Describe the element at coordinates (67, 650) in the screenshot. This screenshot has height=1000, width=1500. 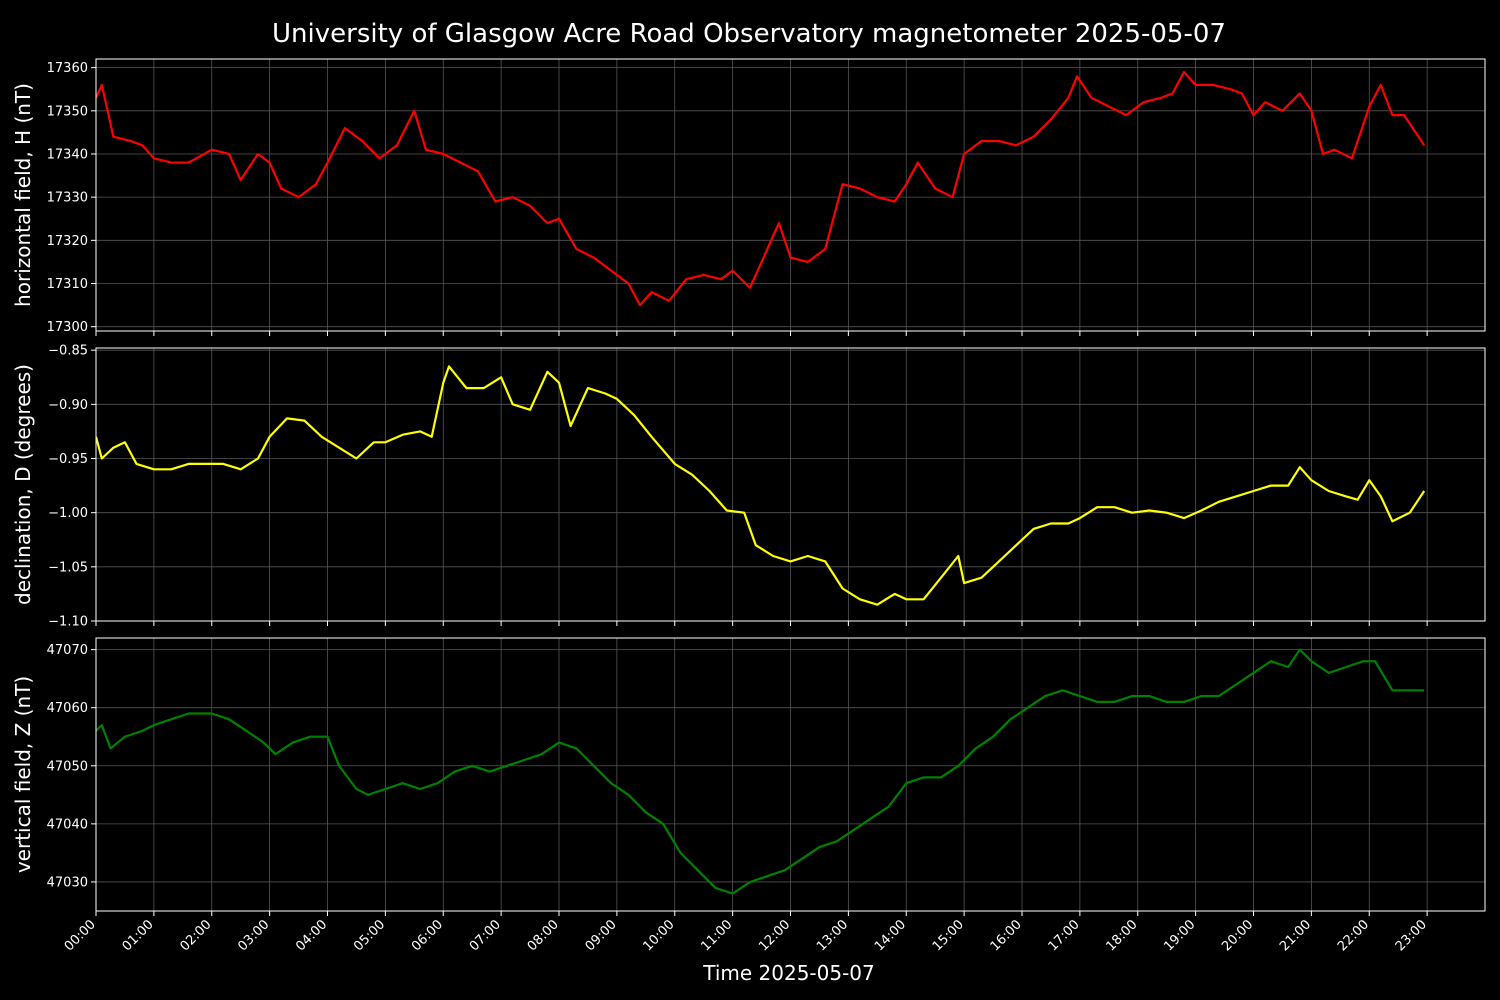
I see `vertical-field-ytick-label-4: 47070` at that location.